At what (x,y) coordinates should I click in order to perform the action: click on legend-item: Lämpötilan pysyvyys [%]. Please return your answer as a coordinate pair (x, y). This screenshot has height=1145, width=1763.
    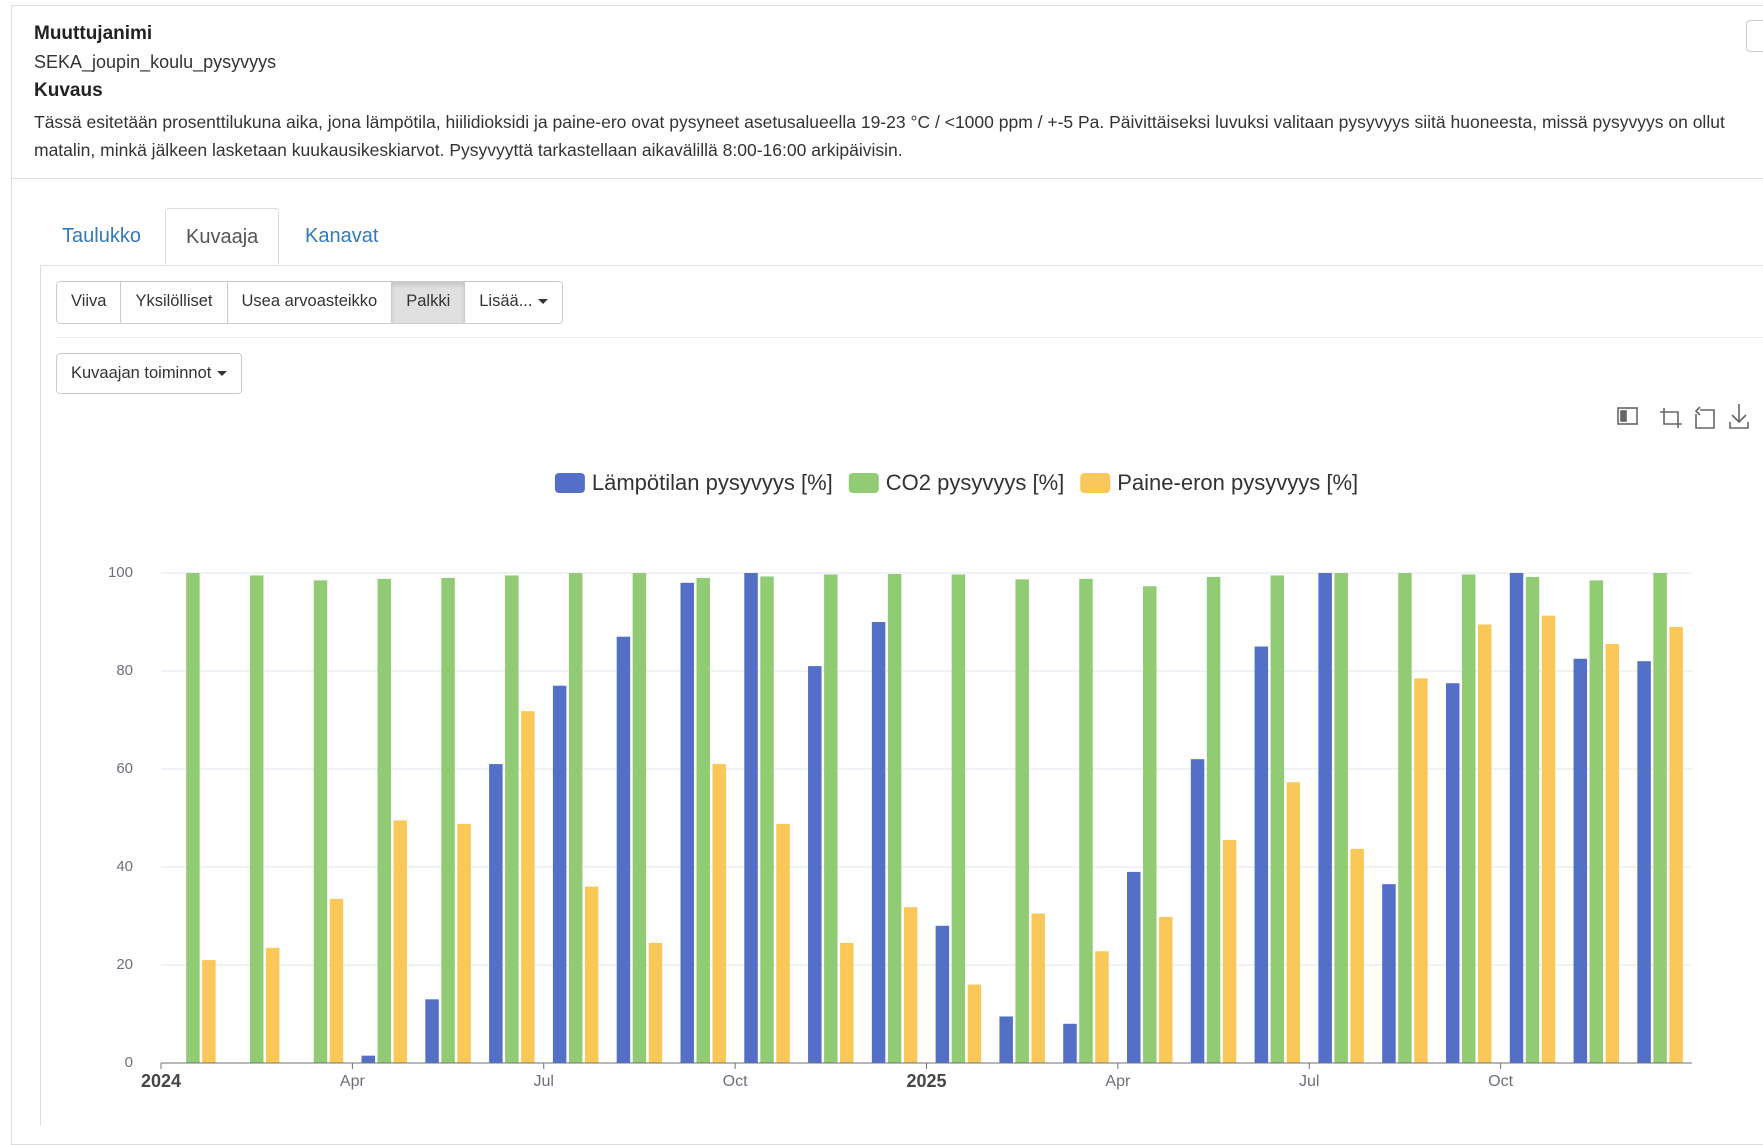
    Looking at the image, I should click on (693, 482).